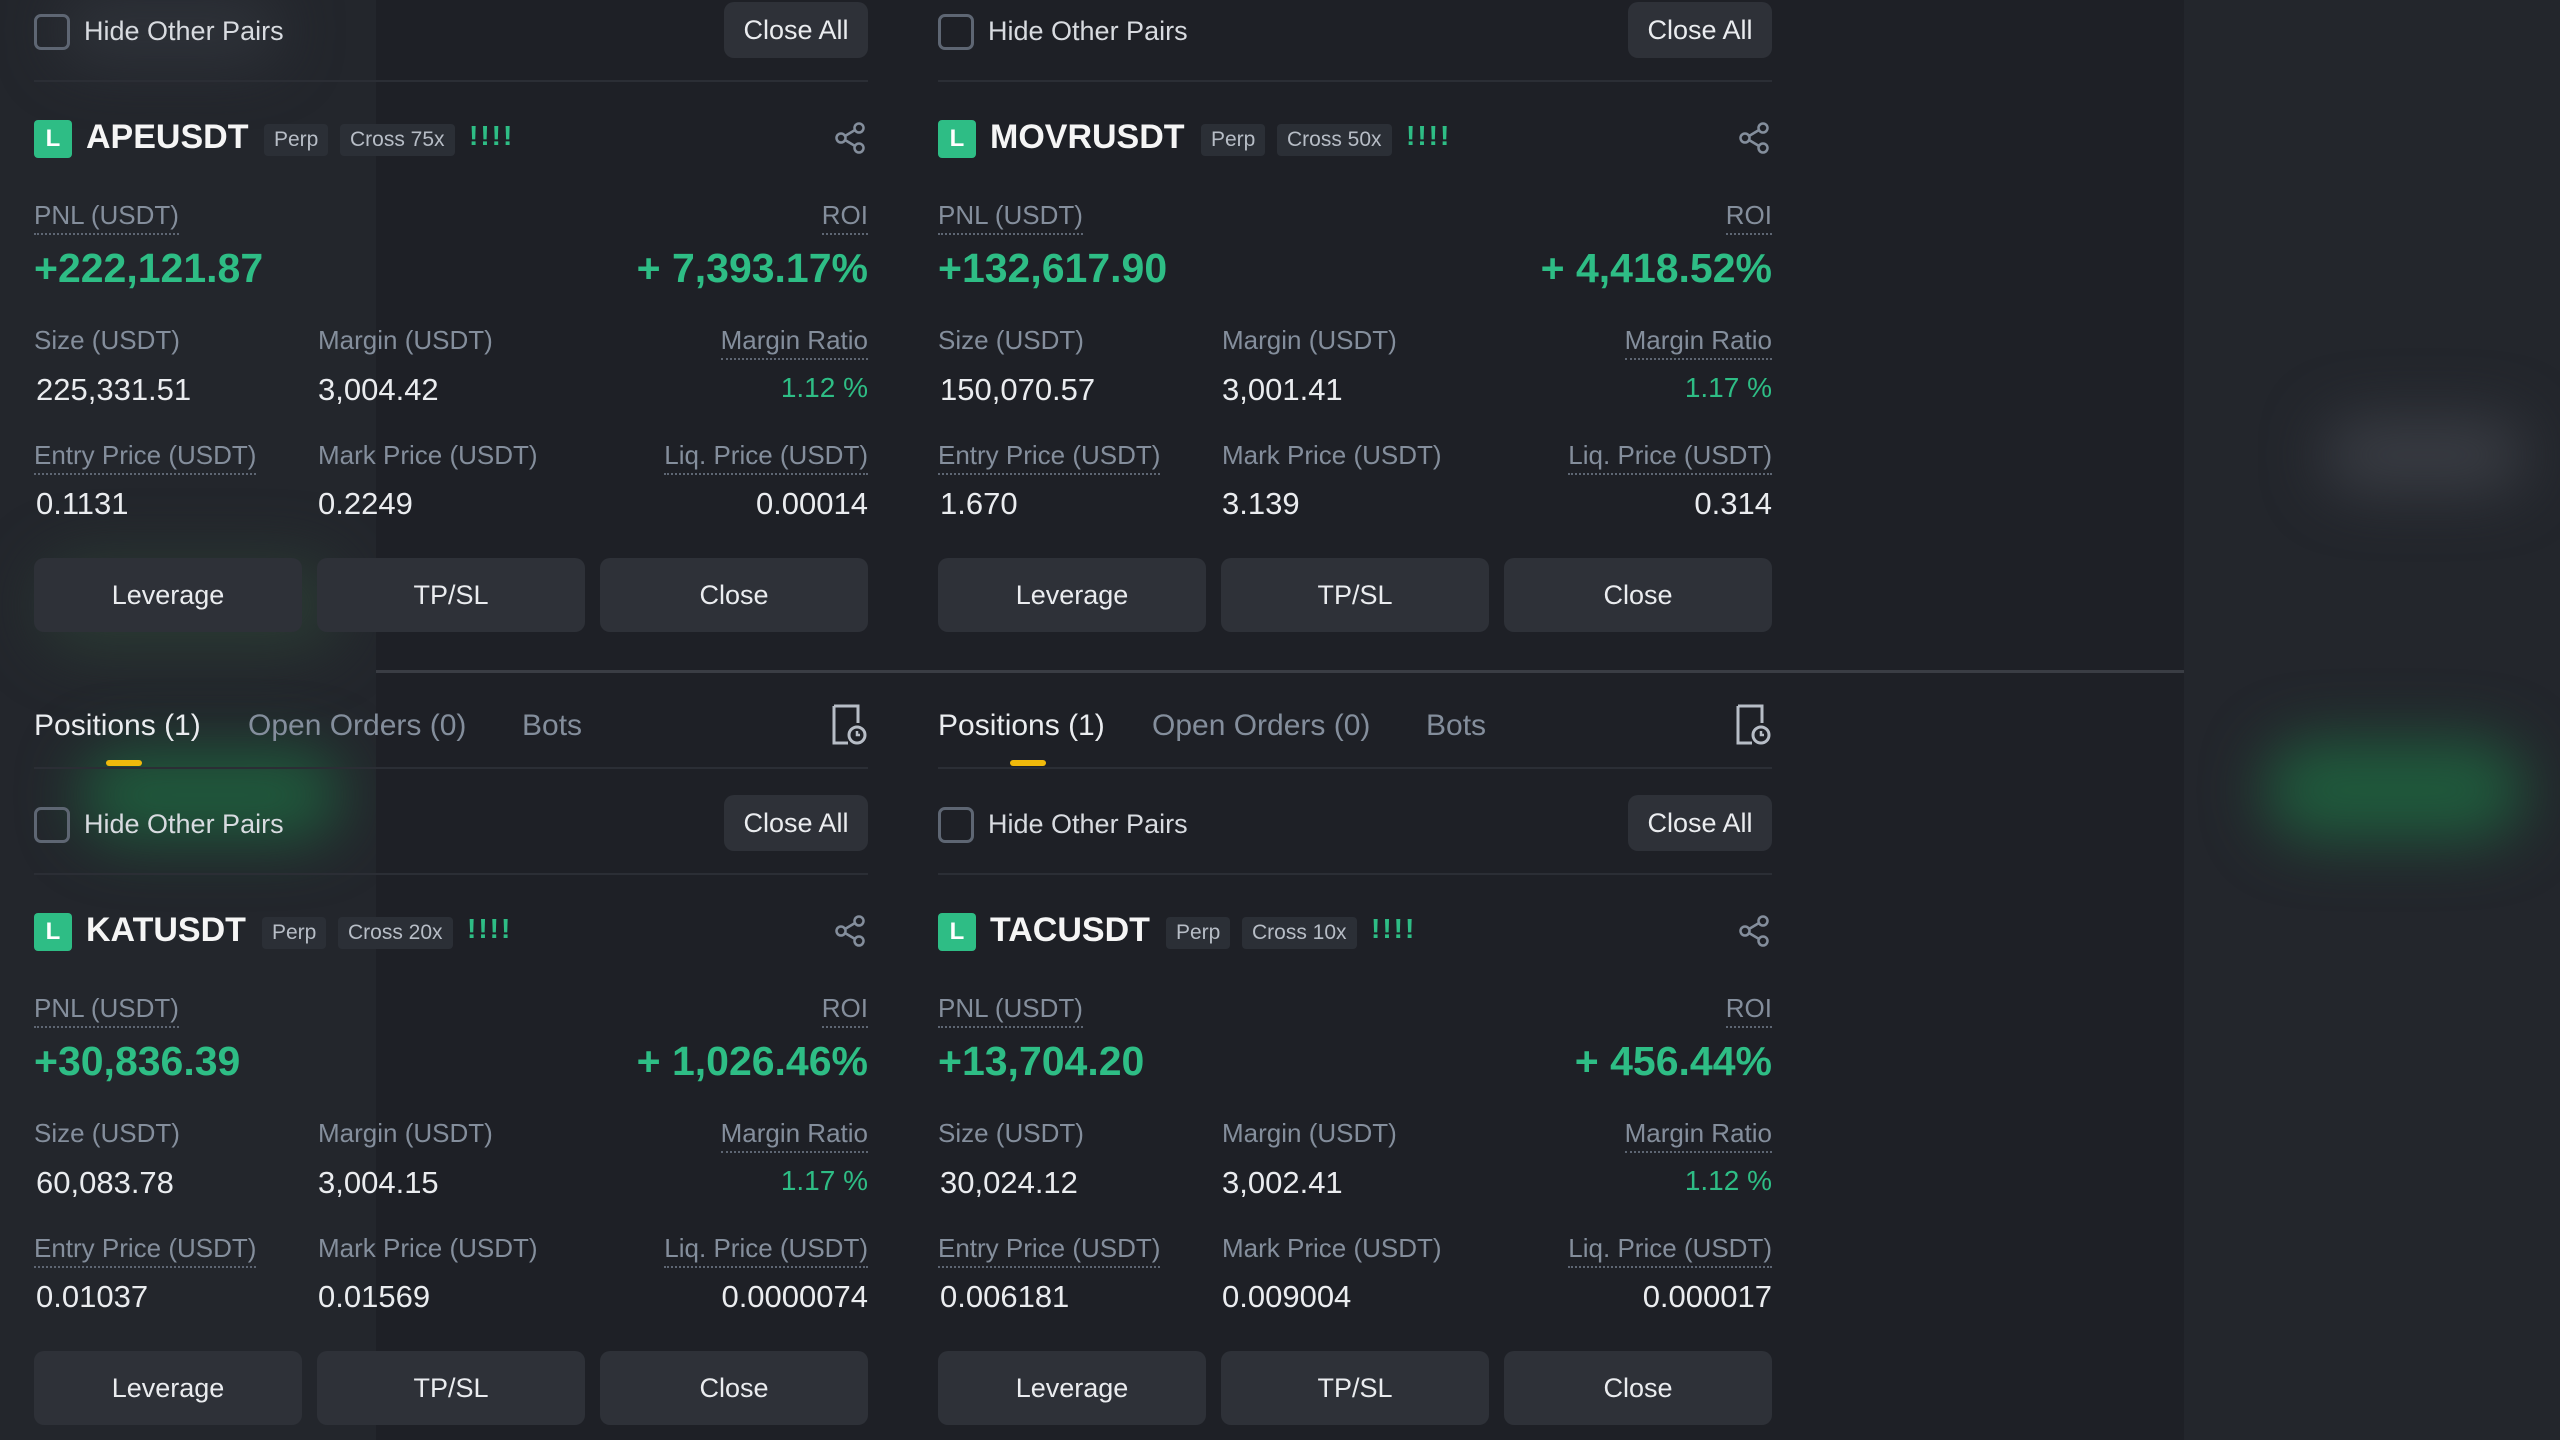 This screenshot has width=2560, height=1440. I want to click on active-tab-indicator, so click(124, 763).